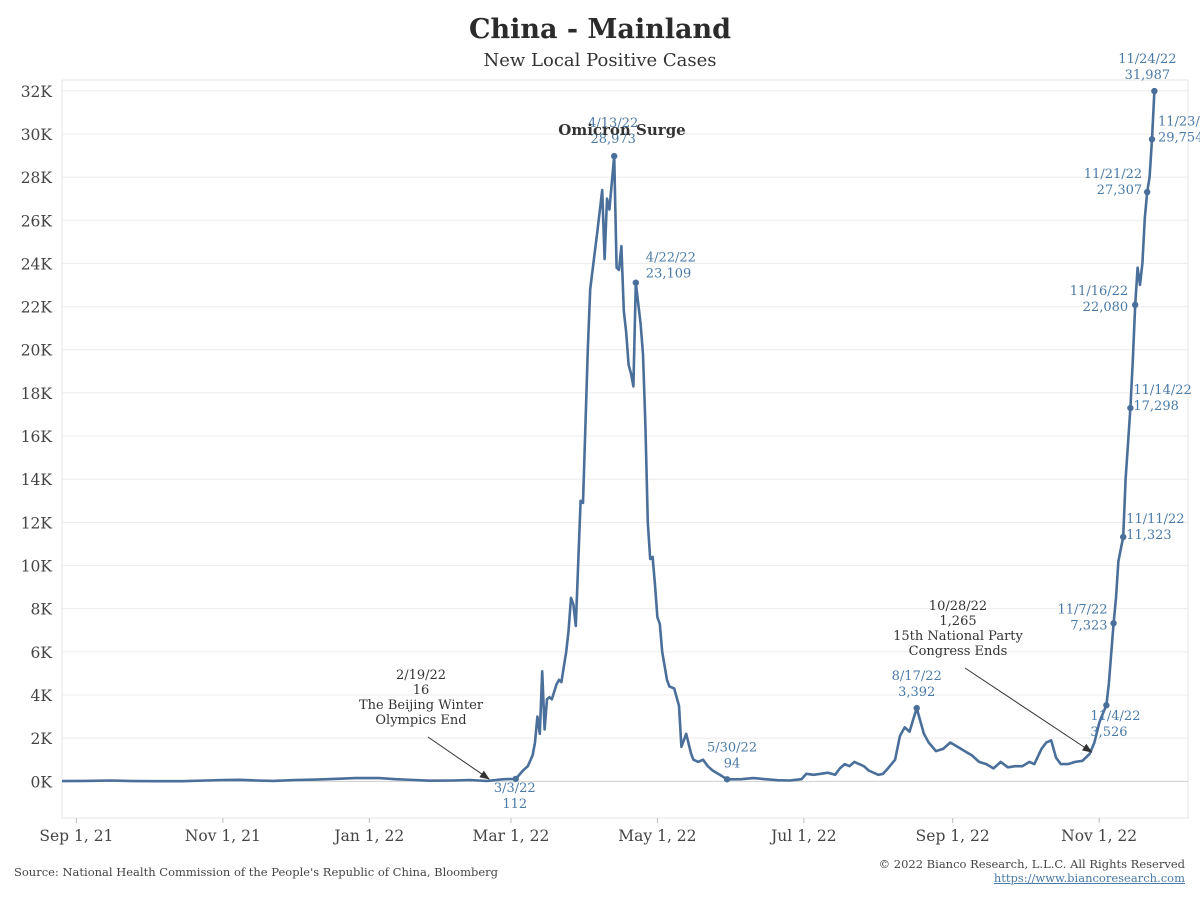  What do you see at coordinates (600, 60) in the screenshot?
I see `chart-subtitle: New Local Positive Cases` at bounding box center [600, 60].